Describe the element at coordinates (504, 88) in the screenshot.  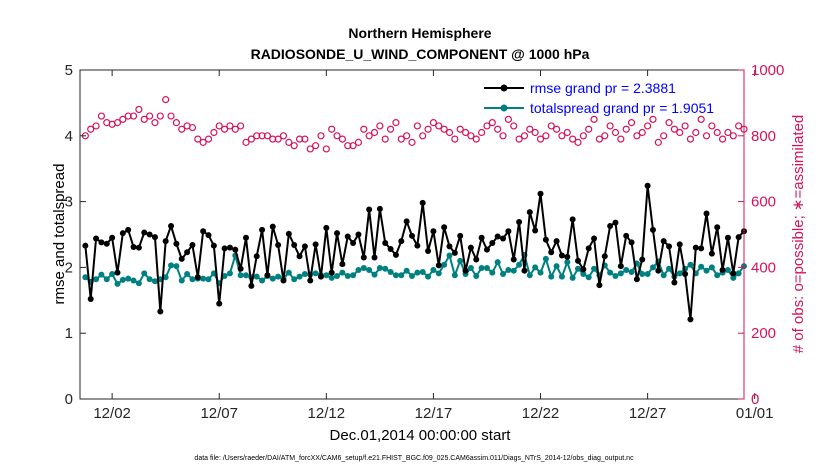
I see `legend-rmse-marker` at that location.